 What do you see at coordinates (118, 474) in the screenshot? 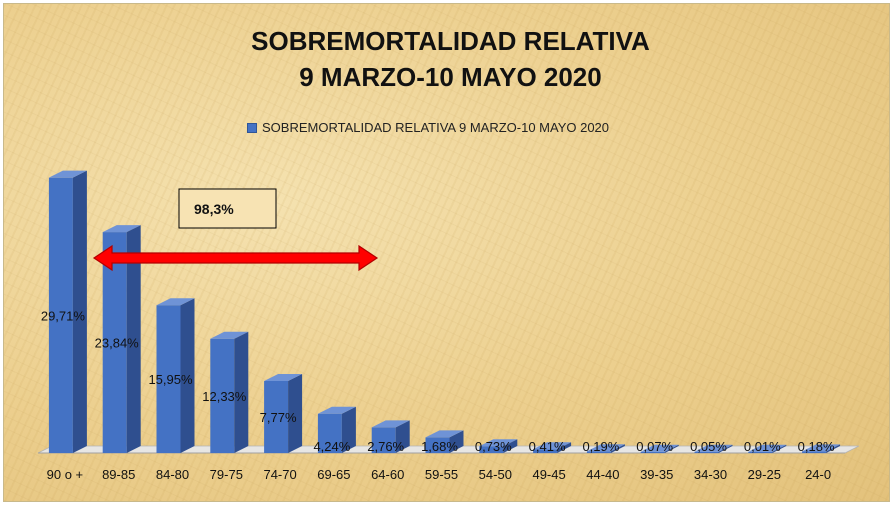
I see `x-tick-label: 89-85` at bounding box center [118, 474].